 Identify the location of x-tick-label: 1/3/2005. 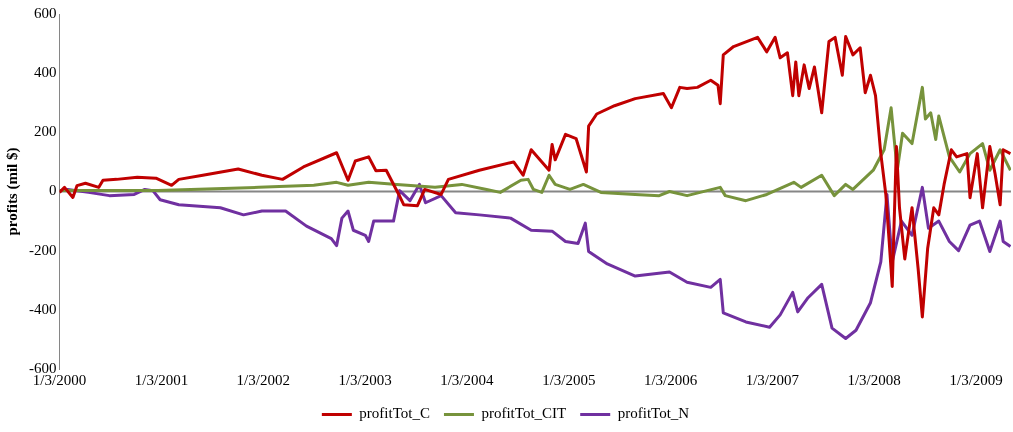
(569, 379).